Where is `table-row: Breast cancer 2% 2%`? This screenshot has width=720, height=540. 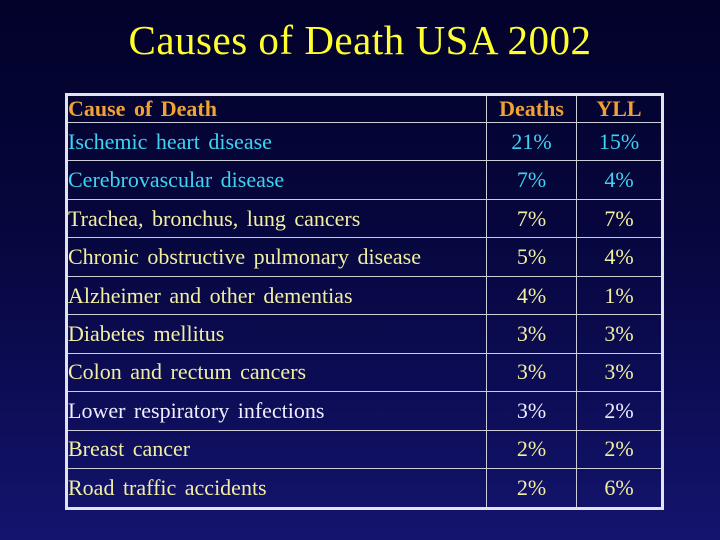 table-row: Breast cancer 2% 2% is located at coordinates (364, 449).